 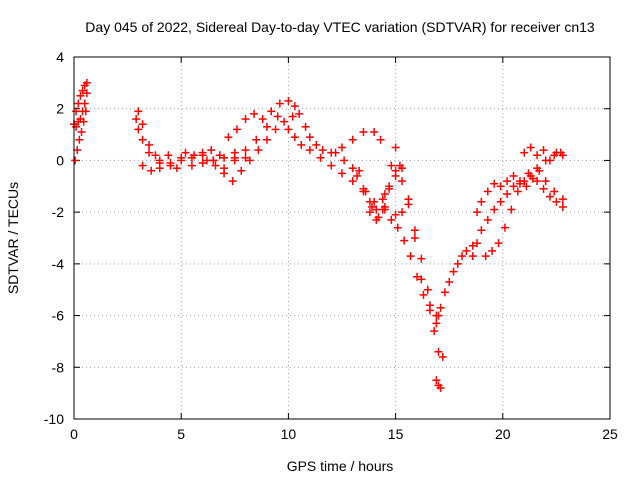 What do you see at coordinates (79, 139) in the screenshot?
I see `data-point-arc-b` at bounding box center [79, 139].